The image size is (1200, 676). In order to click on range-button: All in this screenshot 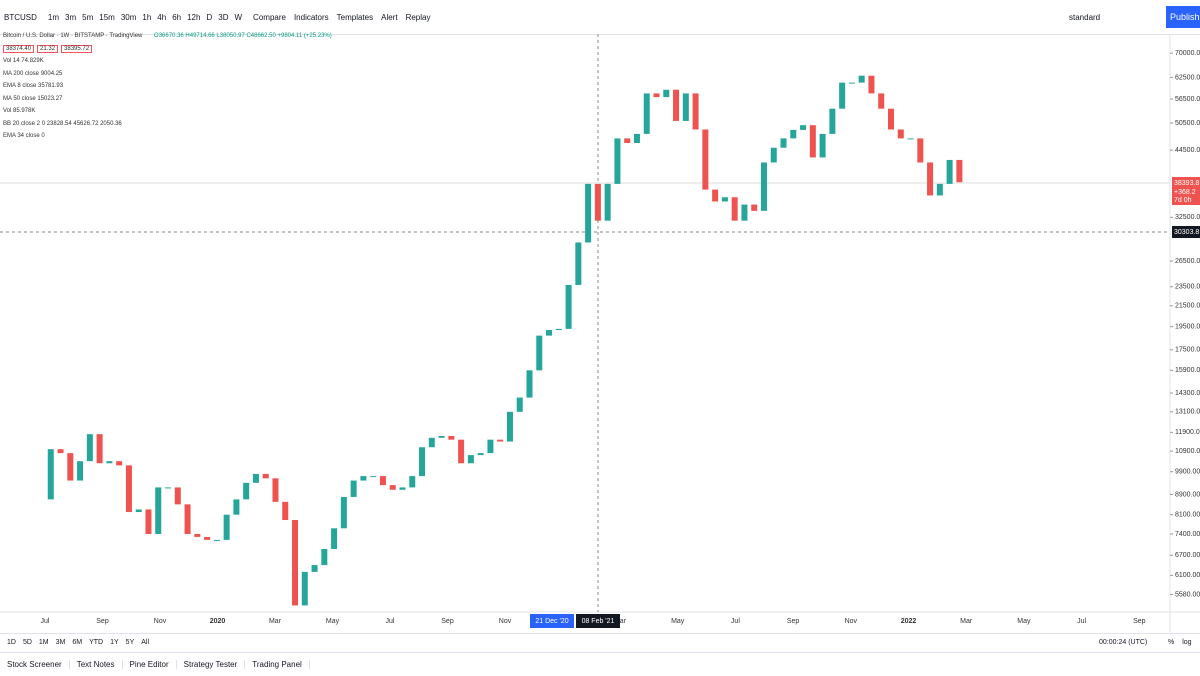, I will do `click(145, 642)`.